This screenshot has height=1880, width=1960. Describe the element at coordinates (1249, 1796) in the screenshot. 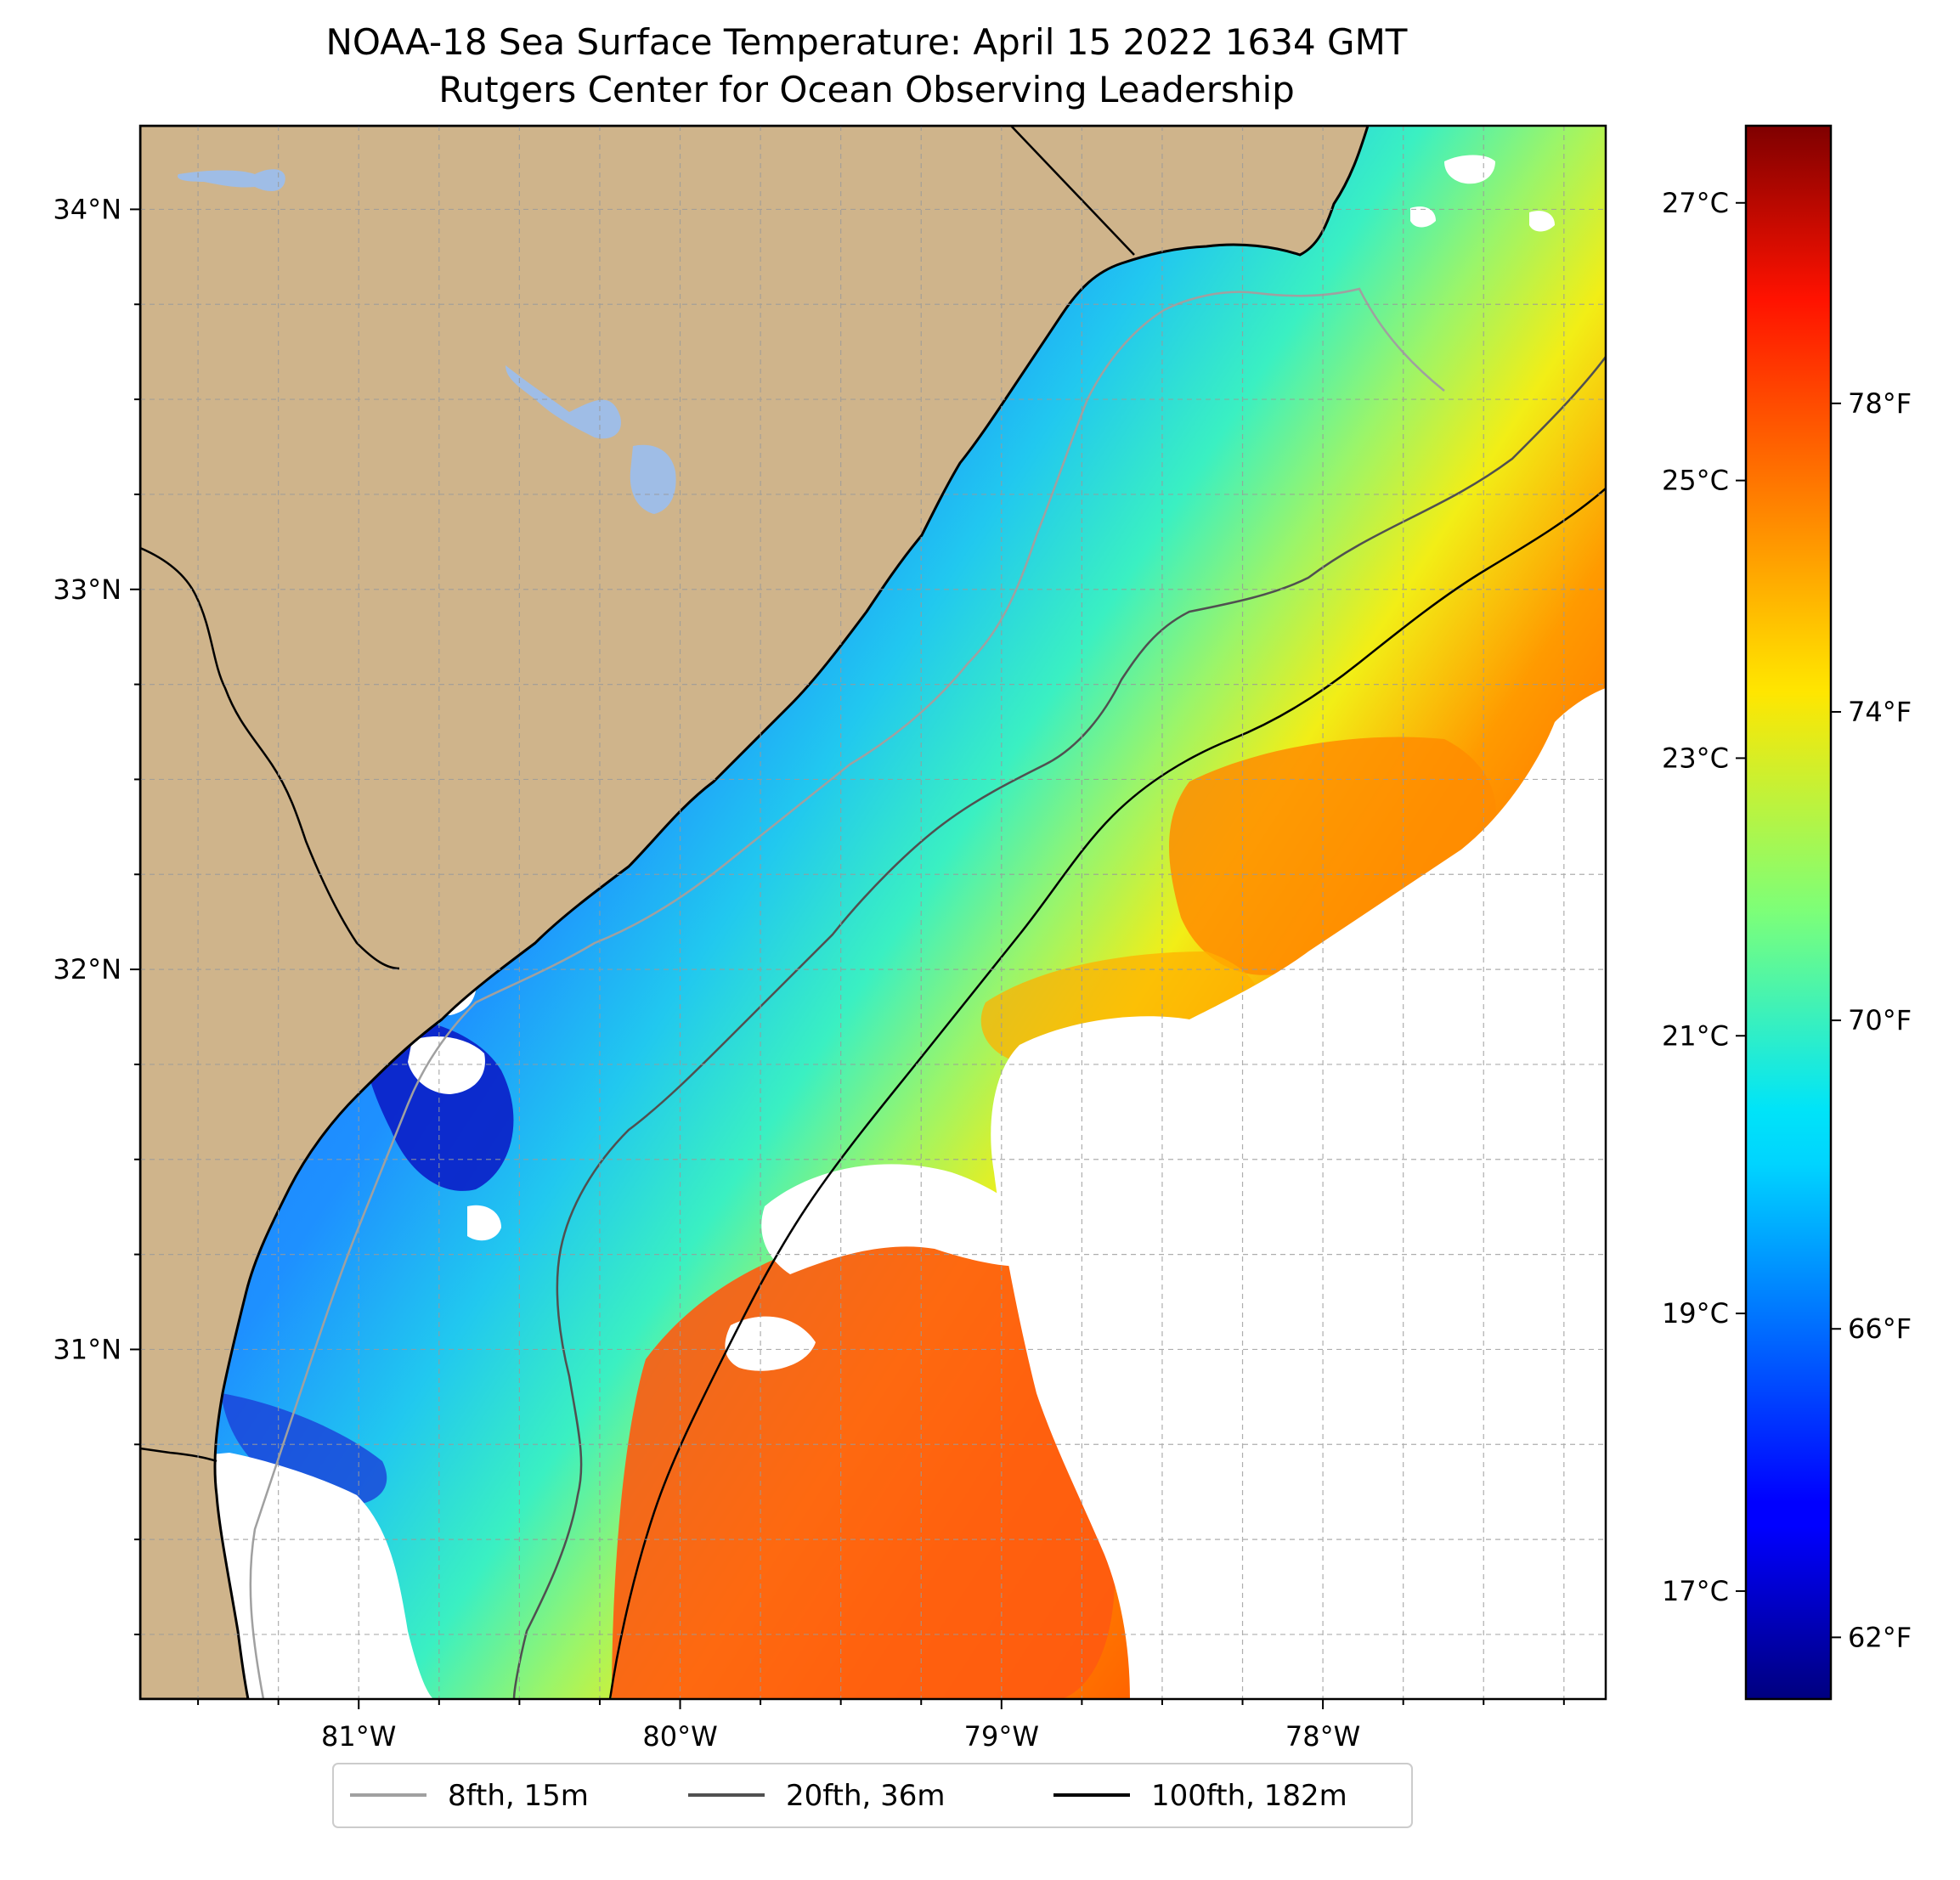

I see `legend-label: 100fth, 182m` at that location.